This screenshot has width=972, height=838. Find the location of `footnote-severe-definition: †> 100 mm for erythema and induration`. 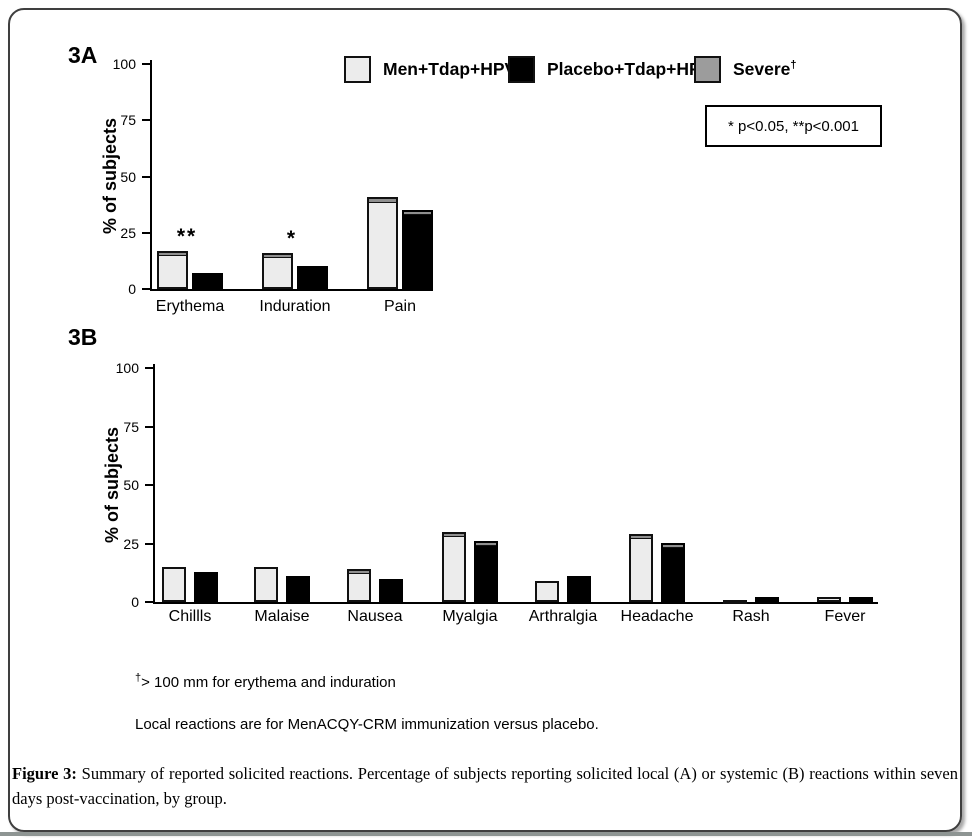

footnote-severe-definition: †> 100 mm for erythema and induration is located at coordinates (265, 681).